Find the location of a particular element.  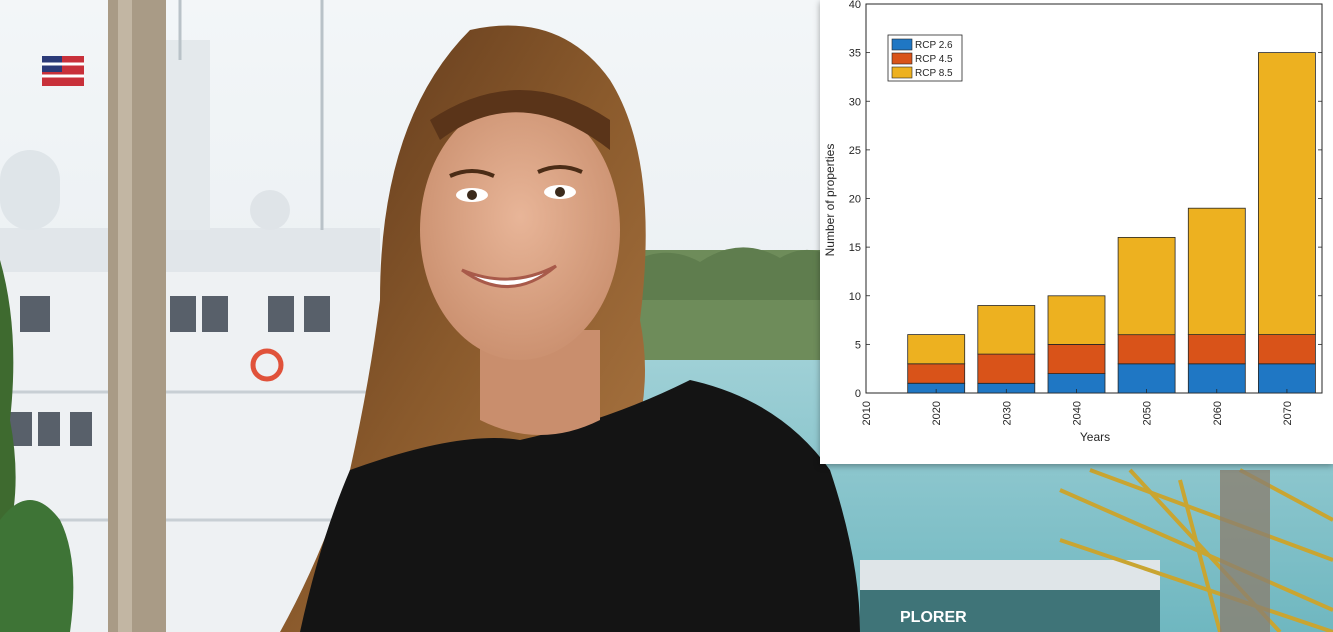

y-tick-label: 15 is located at coordinates (855, 248).